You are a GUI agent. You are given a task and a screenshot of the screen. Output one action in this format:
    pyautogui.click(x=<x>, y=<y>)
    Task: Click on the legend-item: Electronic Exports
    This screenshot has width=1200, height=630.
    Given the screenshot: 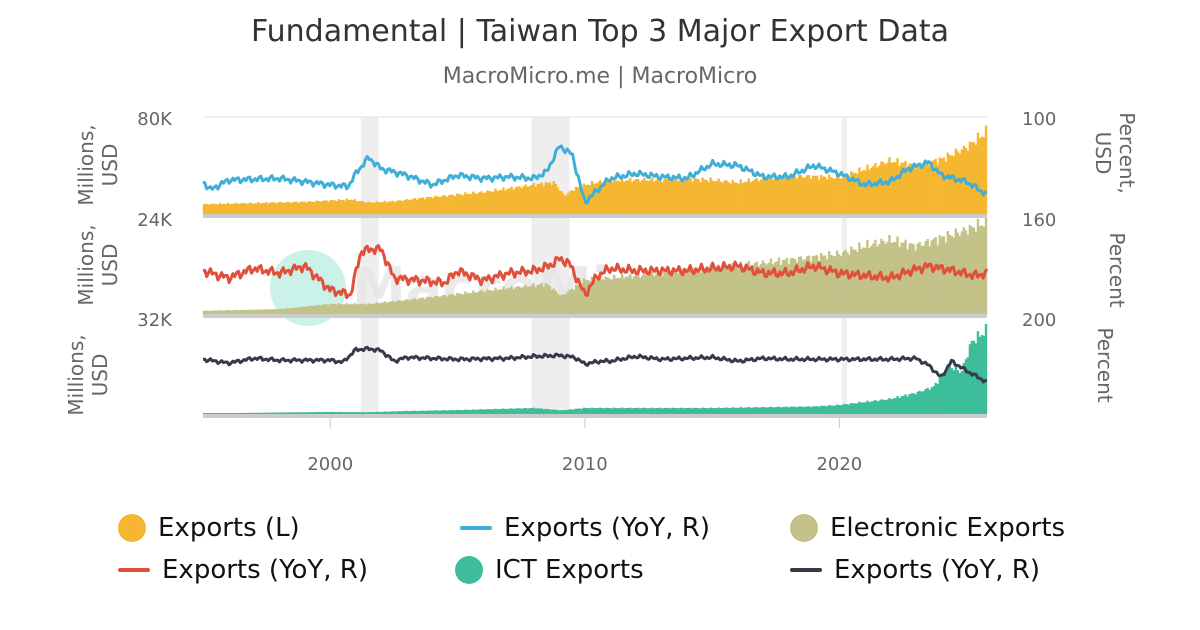 What is the action you would take?
    pyautogui.click(x=927, y=528)
    